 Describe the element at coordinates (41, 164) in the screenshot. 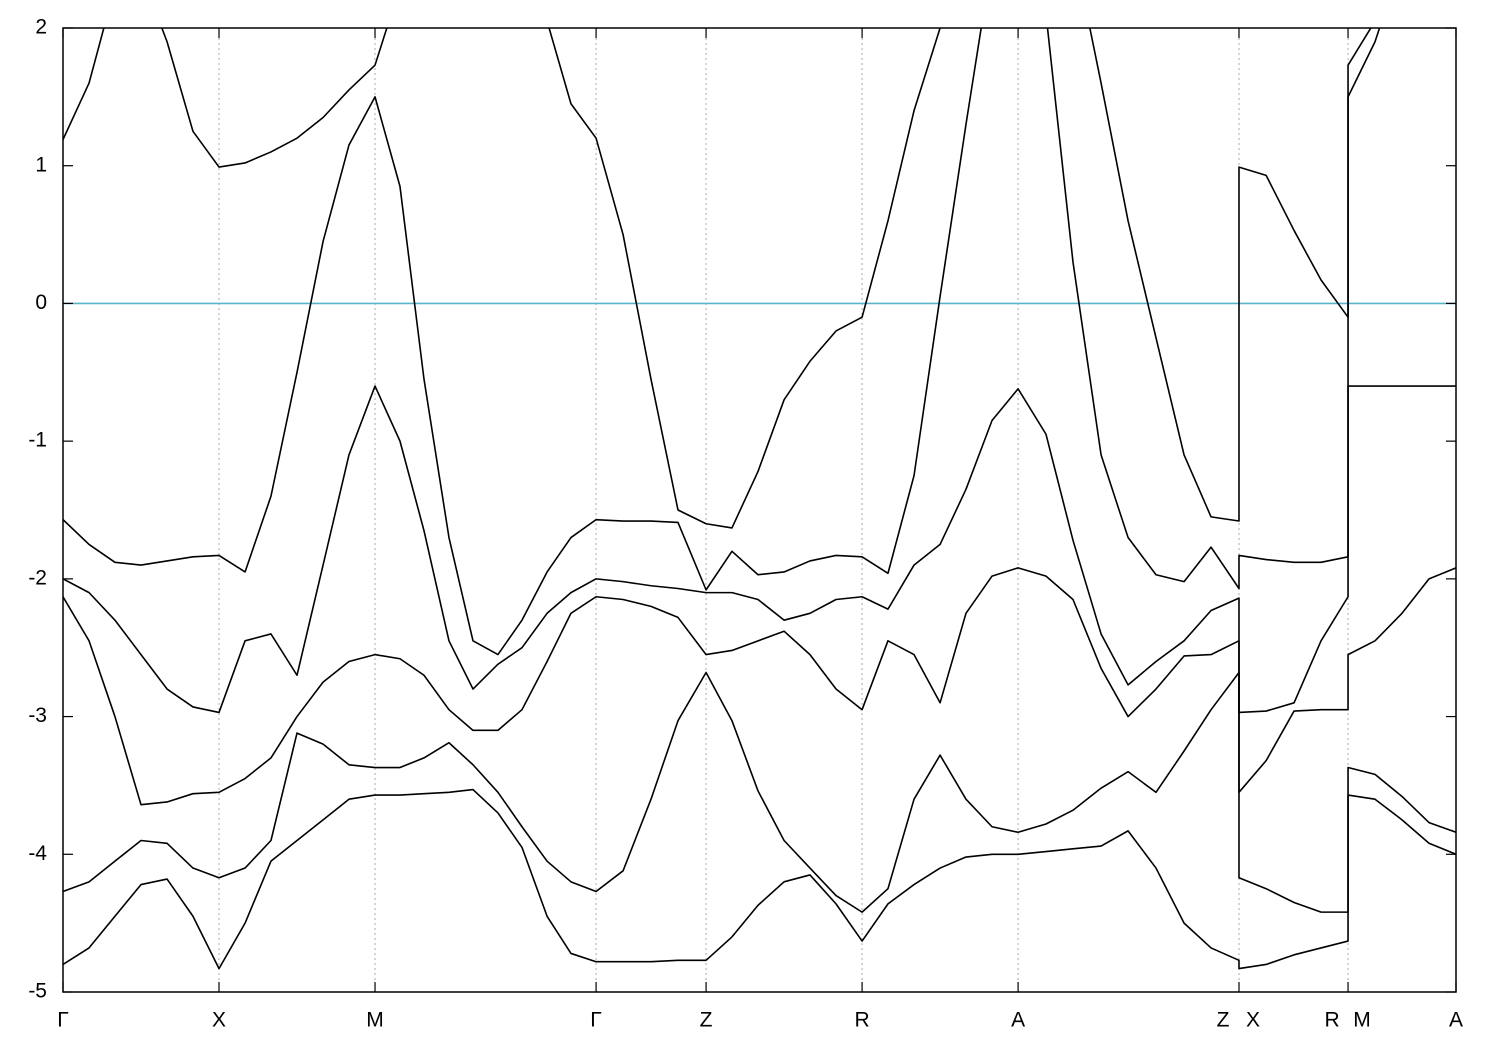

I see `y-tick-label: 1` at that location.